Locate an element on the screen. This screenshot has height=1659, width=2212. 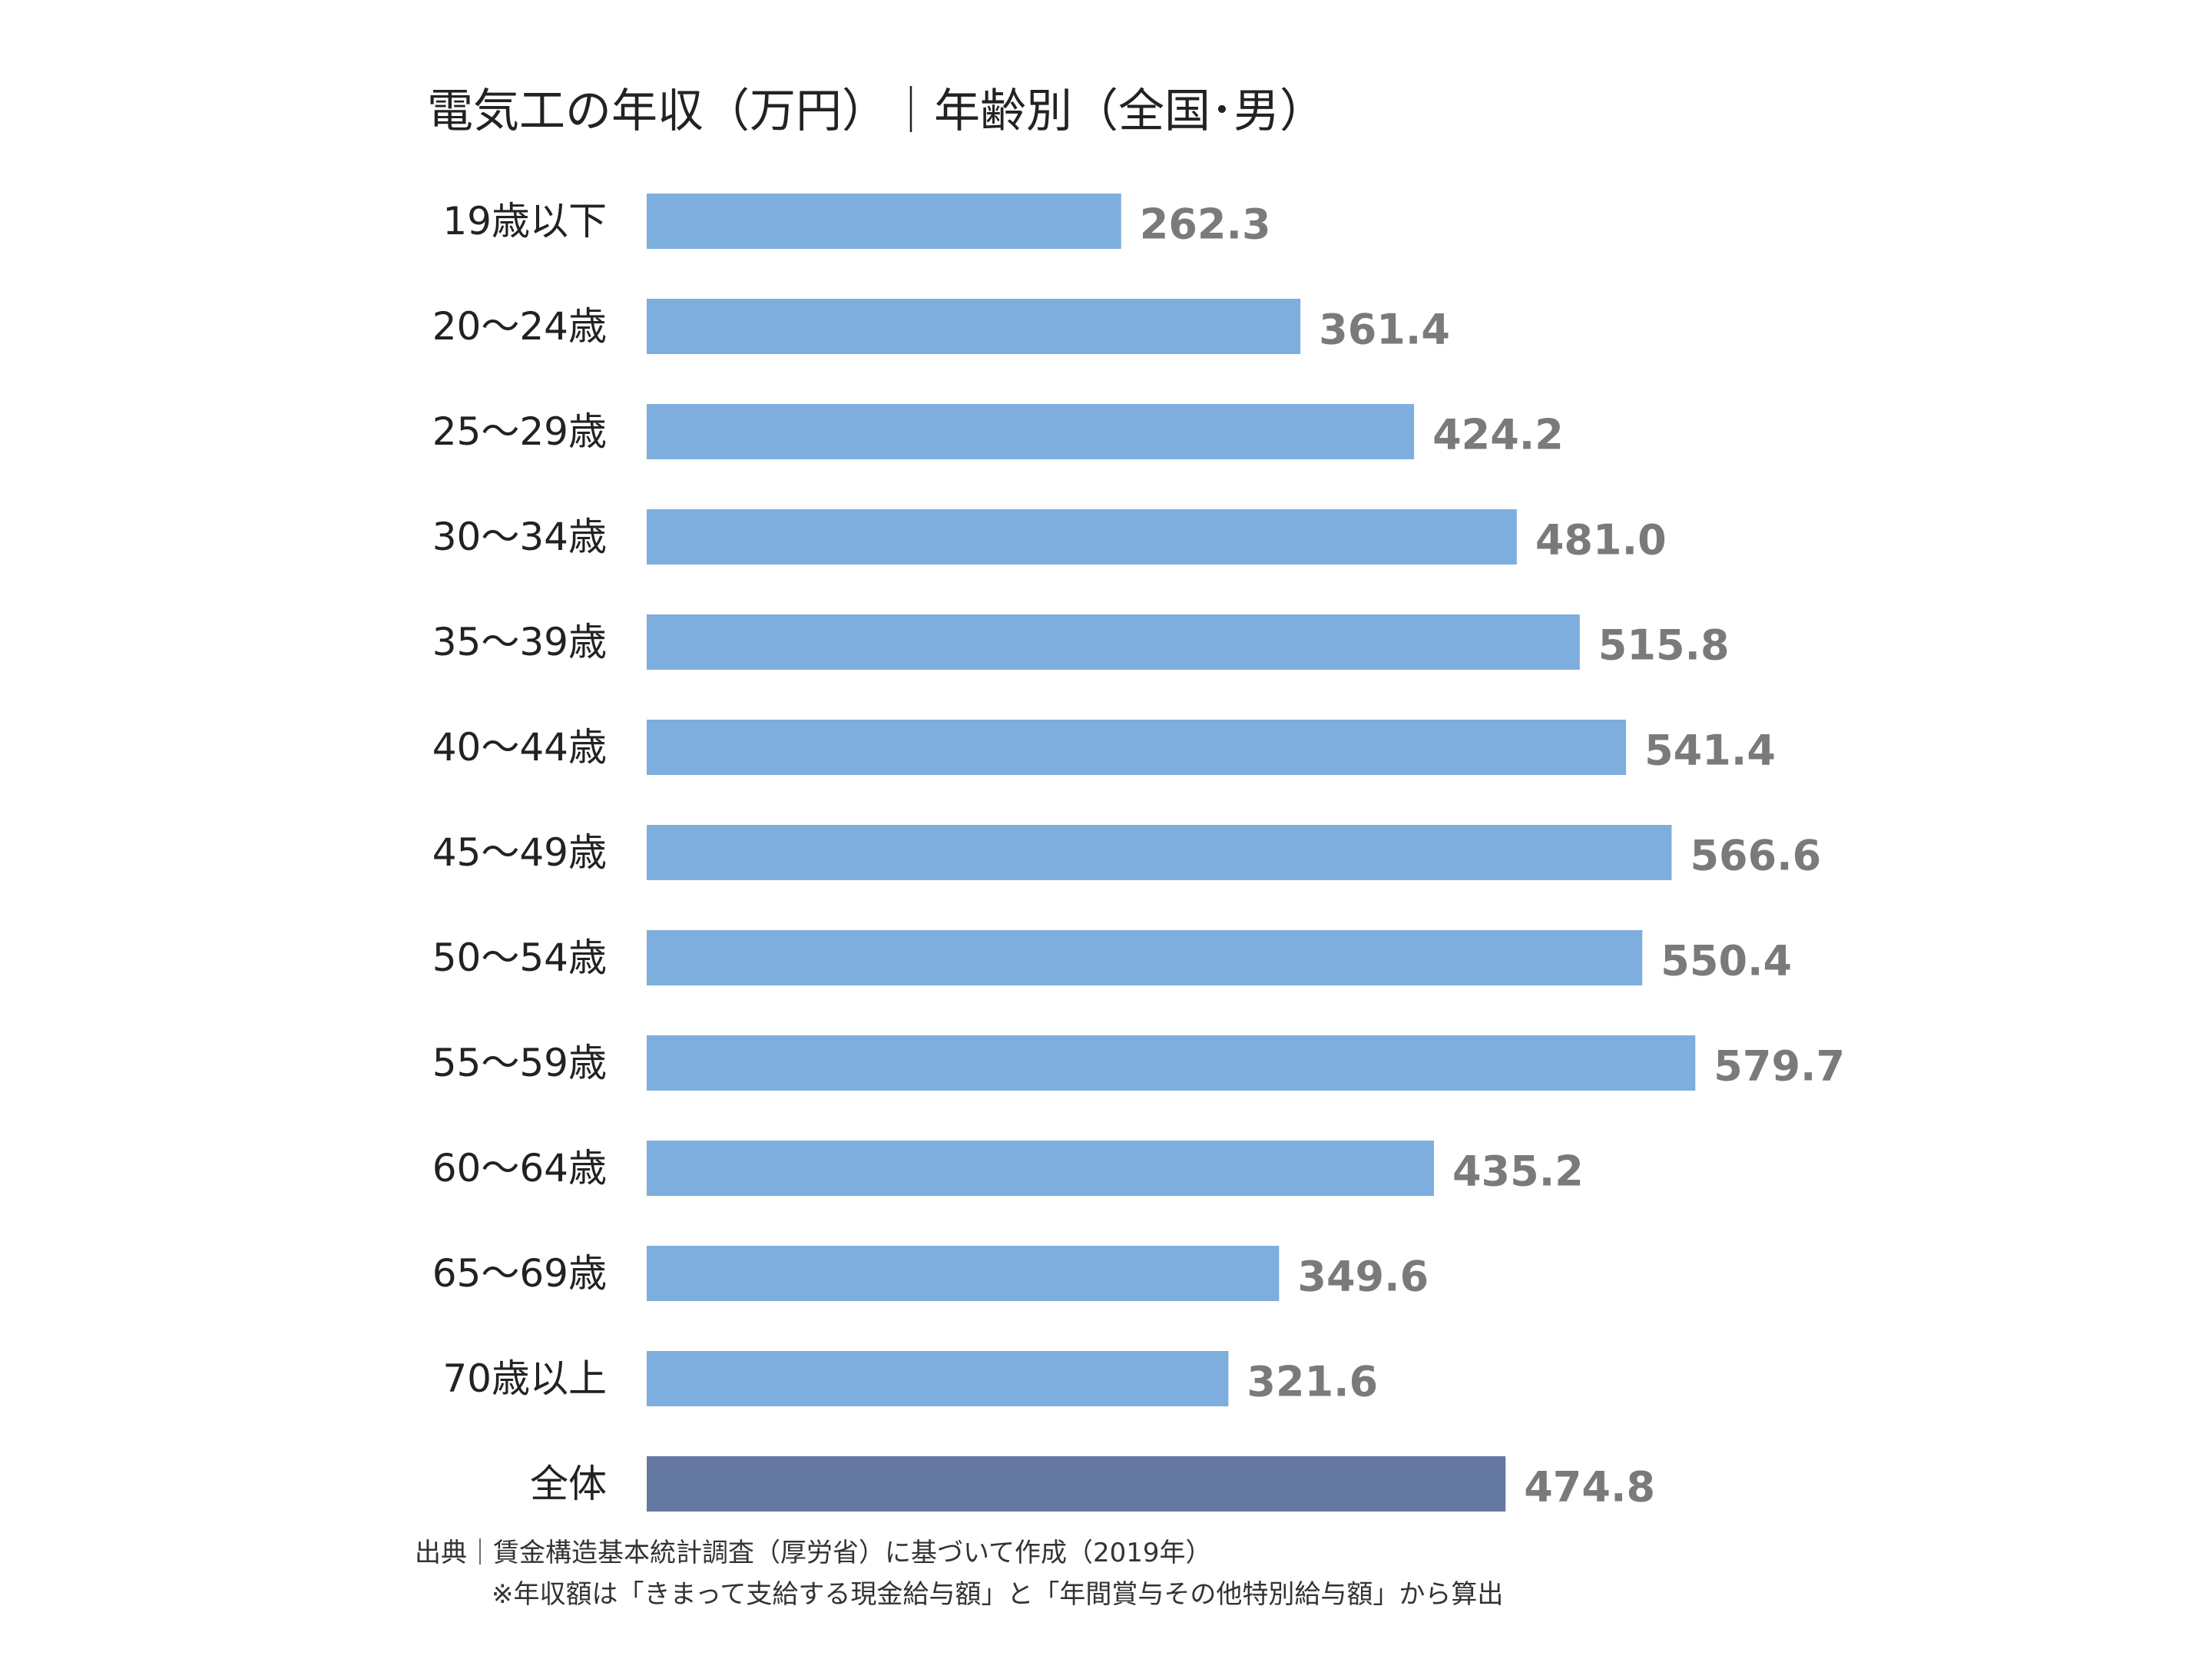
value-label-7: 550.4 is located at coordinates (1727, 961).